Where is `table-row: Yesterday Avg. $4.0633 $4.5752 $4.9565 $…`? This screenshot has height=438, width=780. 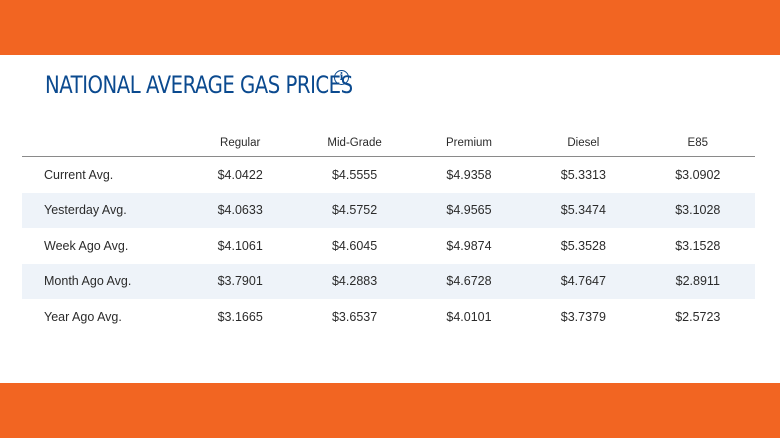
table-row: Yesterday Avg. $4.0633 $4.5752 $4.9565 $… is located at coordinates (388, 210).